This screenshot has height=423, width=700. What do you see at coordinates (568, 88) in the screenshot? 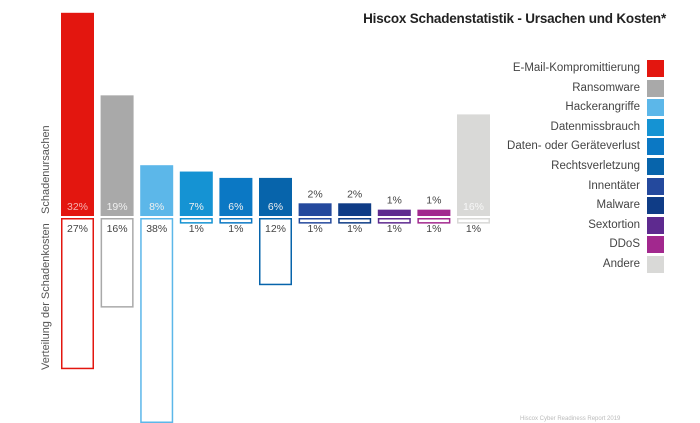
I see `legend-item: Ransomware` at bounding box center [568, 88].